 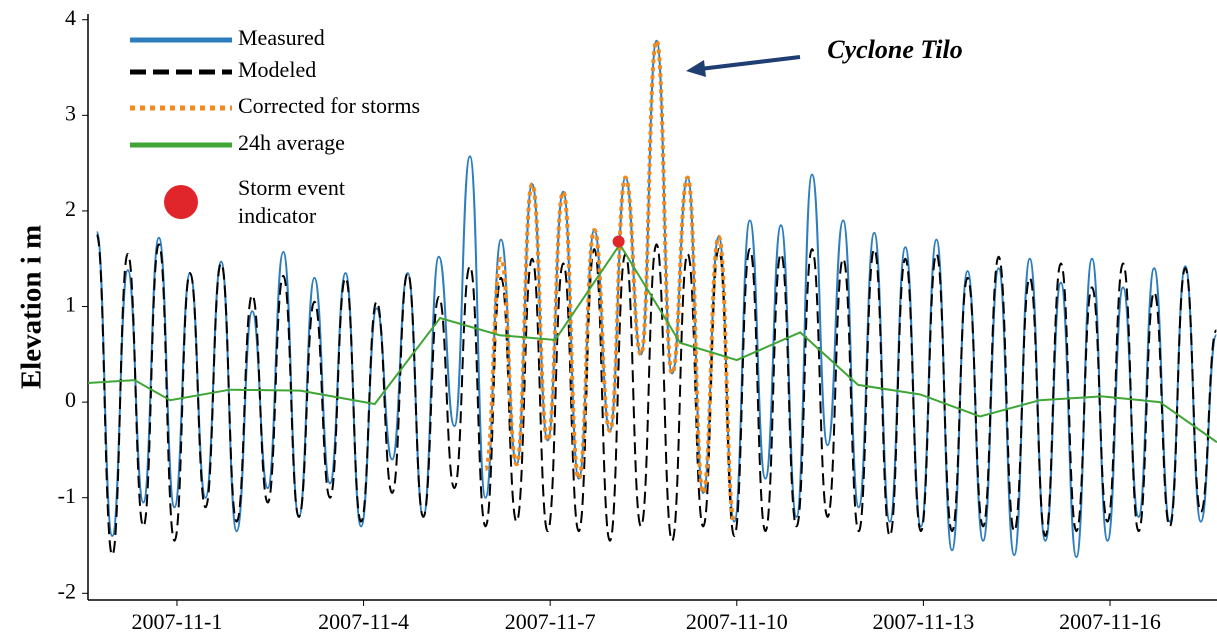 I want to click on x-tick-label: 2007-11-13, so click(x=923, y=621).